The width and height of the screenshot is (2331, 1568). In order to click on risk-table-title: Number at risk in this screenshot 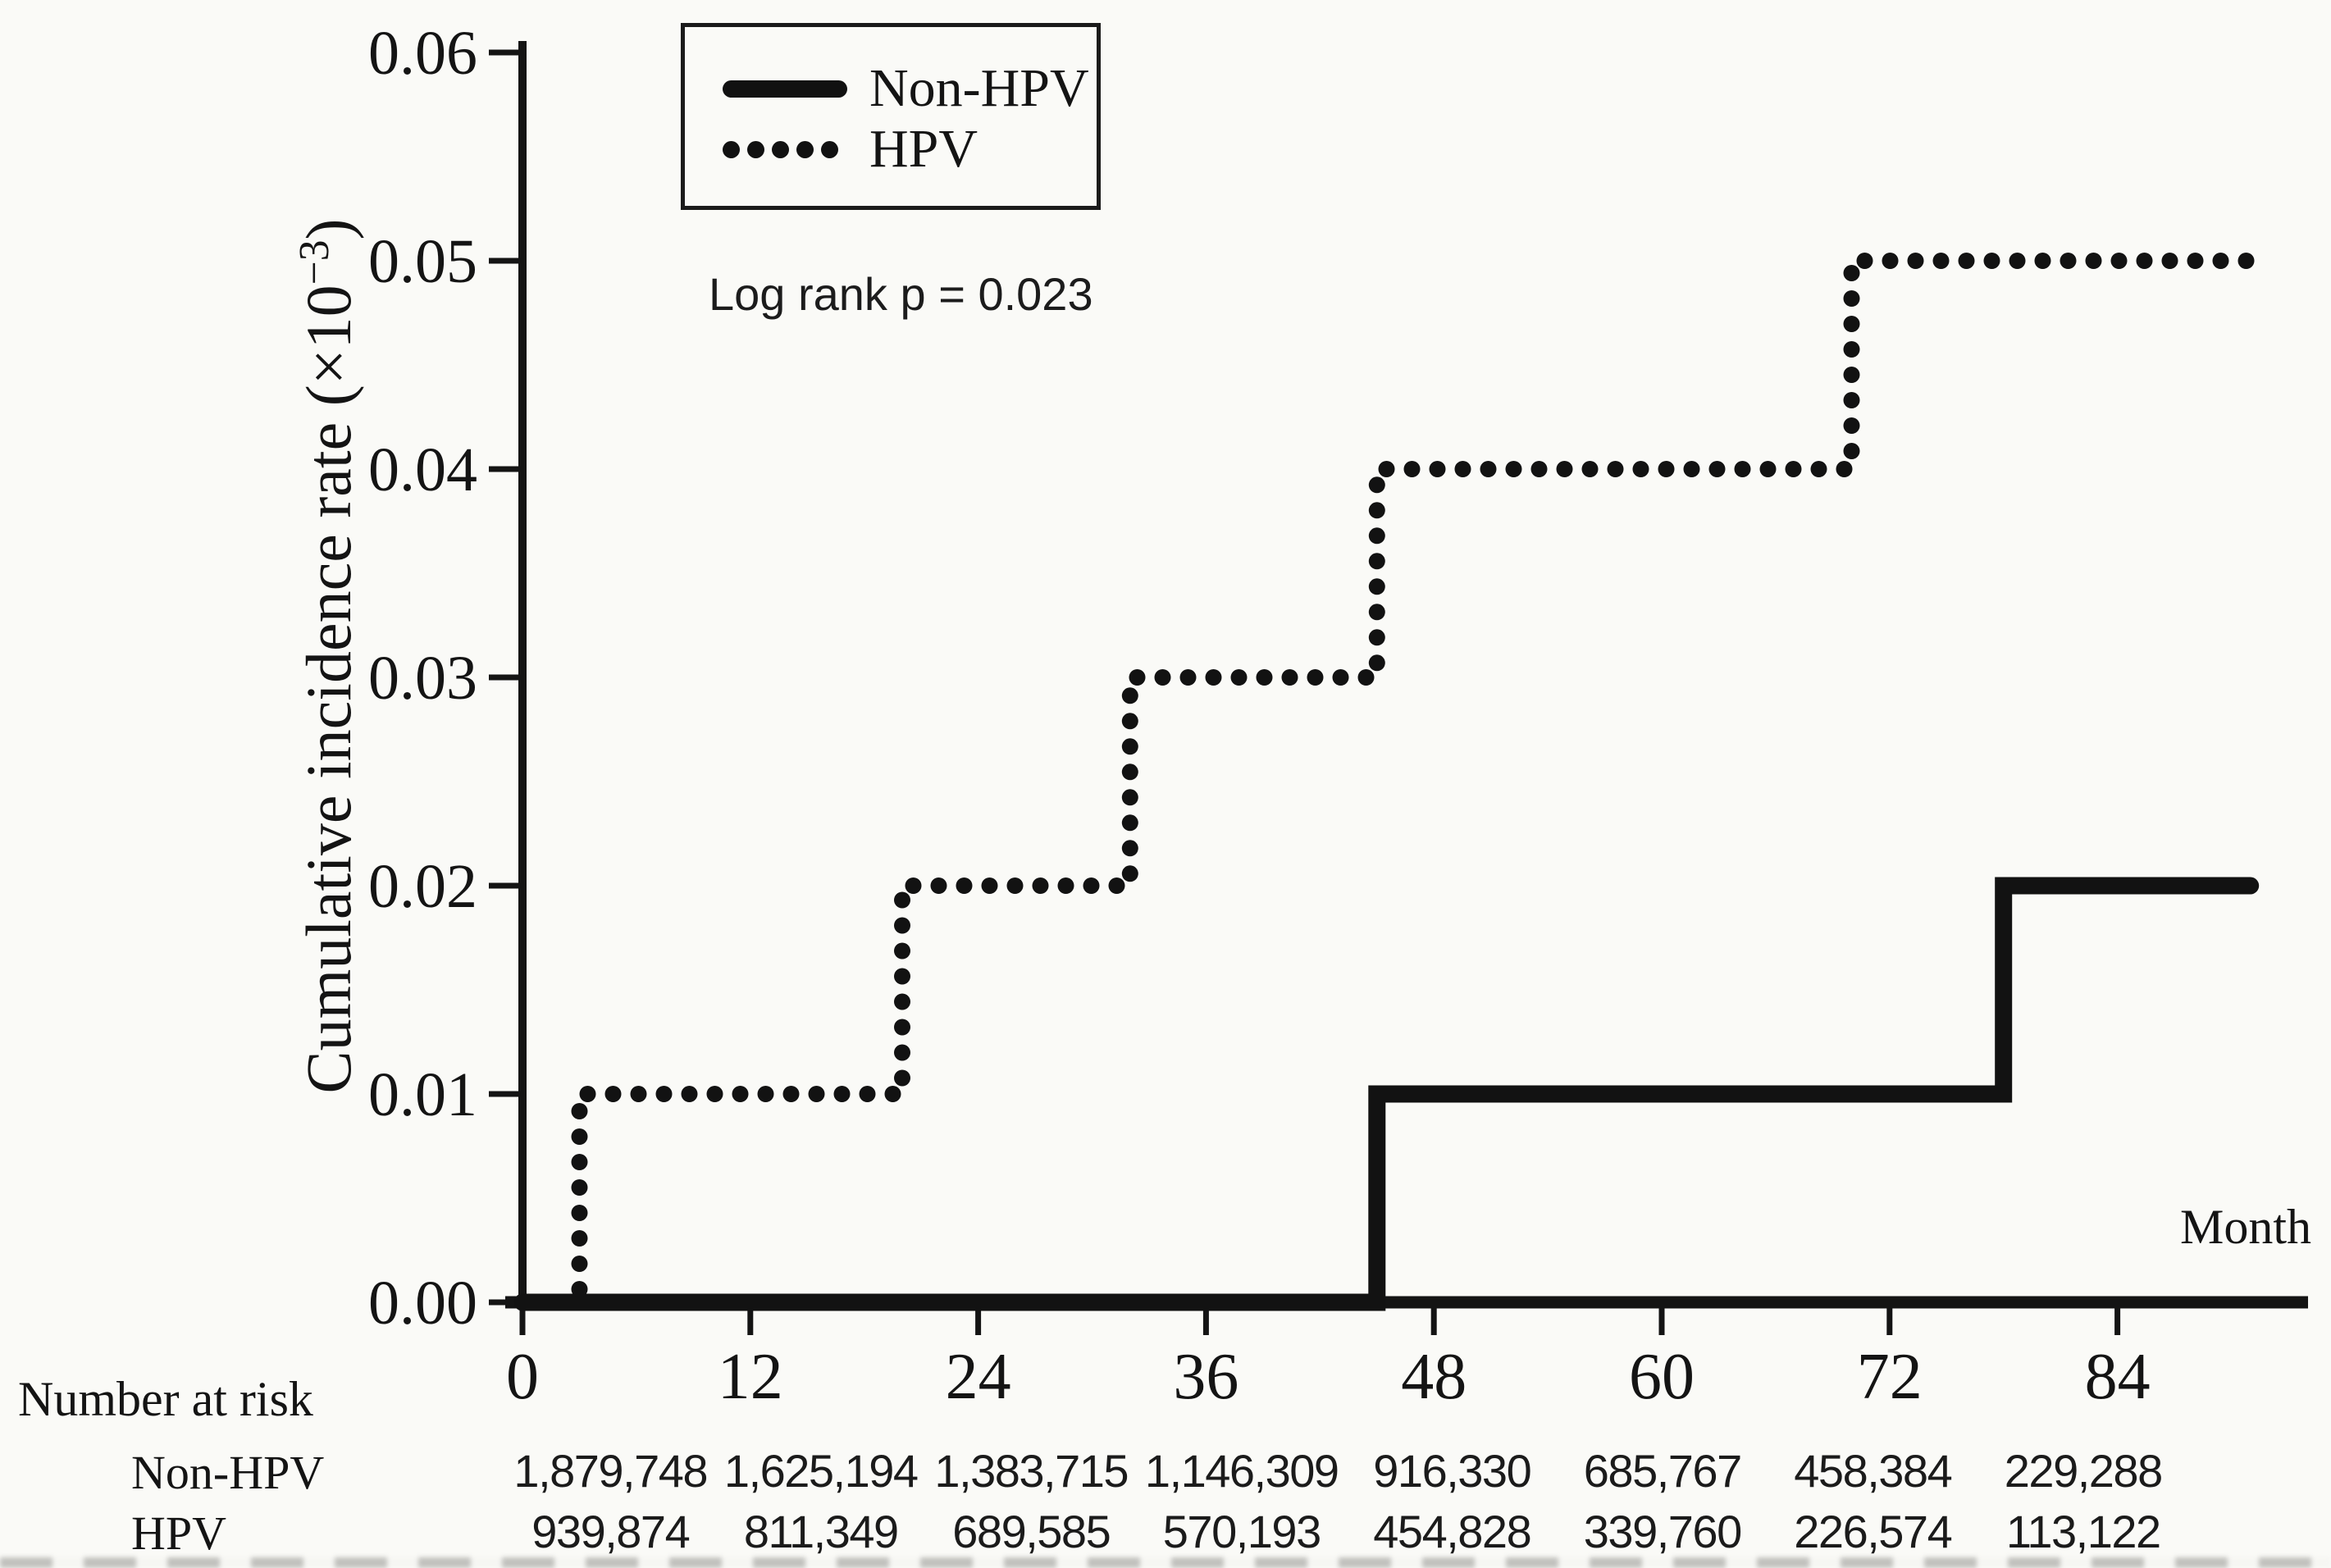, I will do `click(166, 1399)`.